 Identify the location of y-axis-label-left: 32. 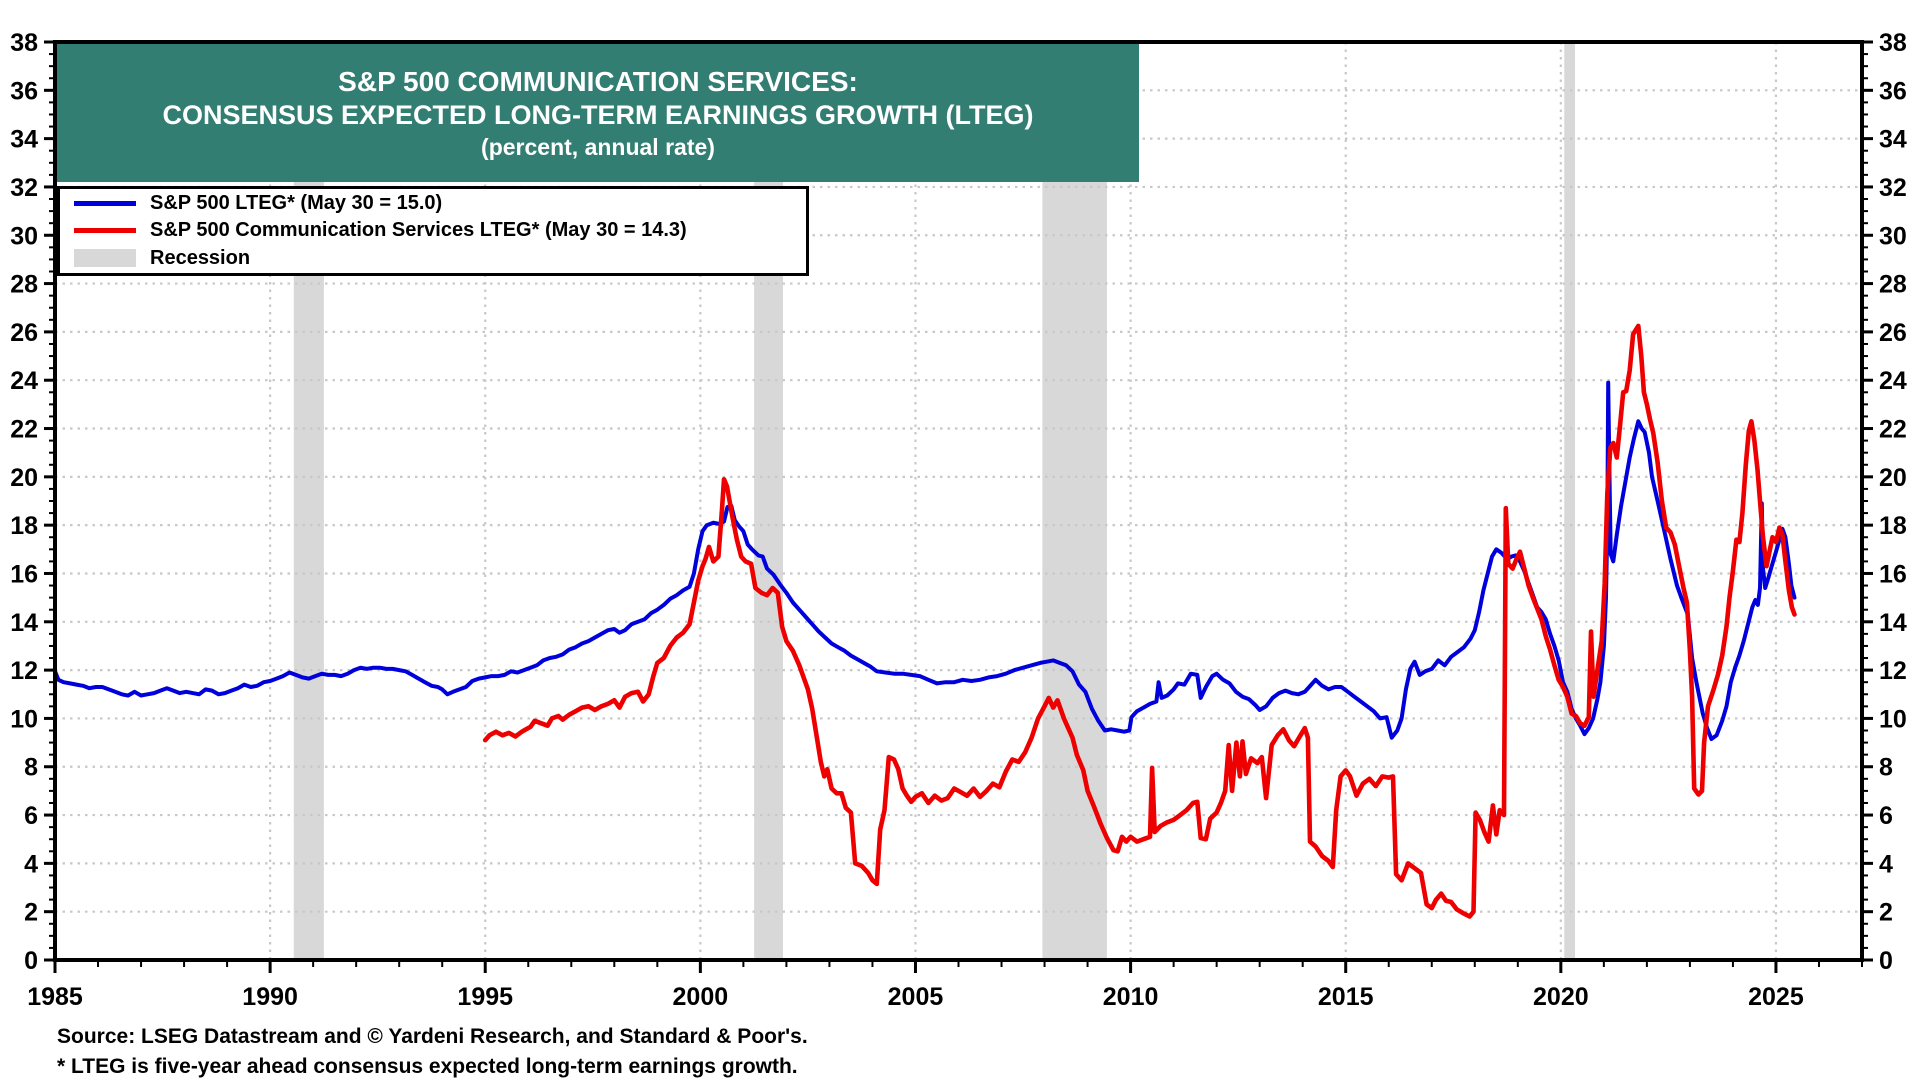
(24, 188).